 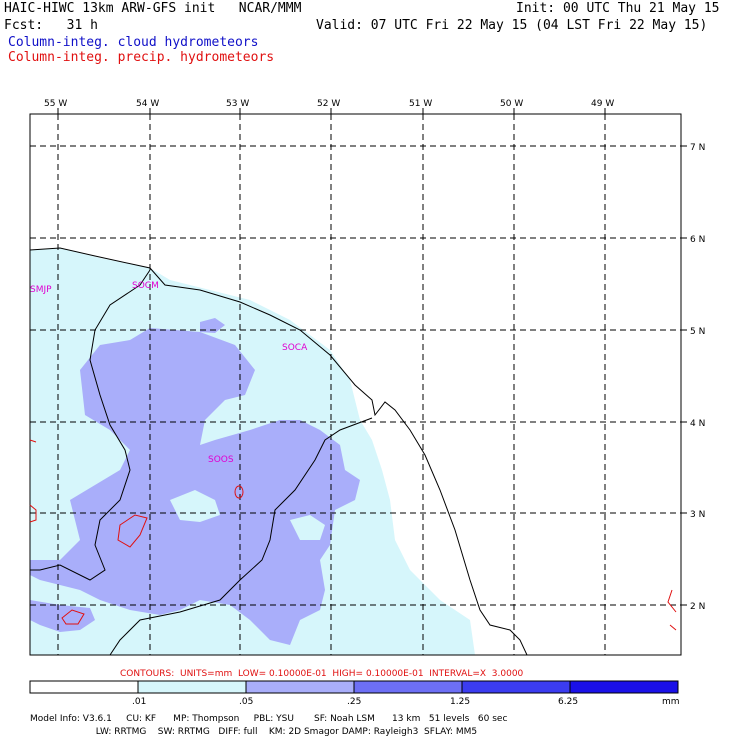 What do you see at coordinates (602, 104) in the screenshot?
I see `lon-label: 49 W` at bounding box center [602, 104].